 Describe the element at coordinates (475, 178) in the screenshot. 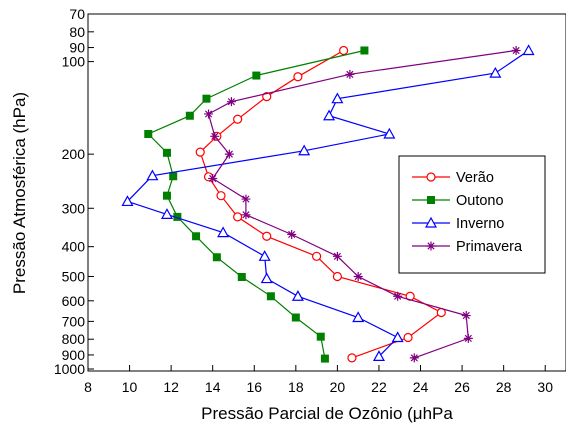

I see `legend-label: Verão` at that location.